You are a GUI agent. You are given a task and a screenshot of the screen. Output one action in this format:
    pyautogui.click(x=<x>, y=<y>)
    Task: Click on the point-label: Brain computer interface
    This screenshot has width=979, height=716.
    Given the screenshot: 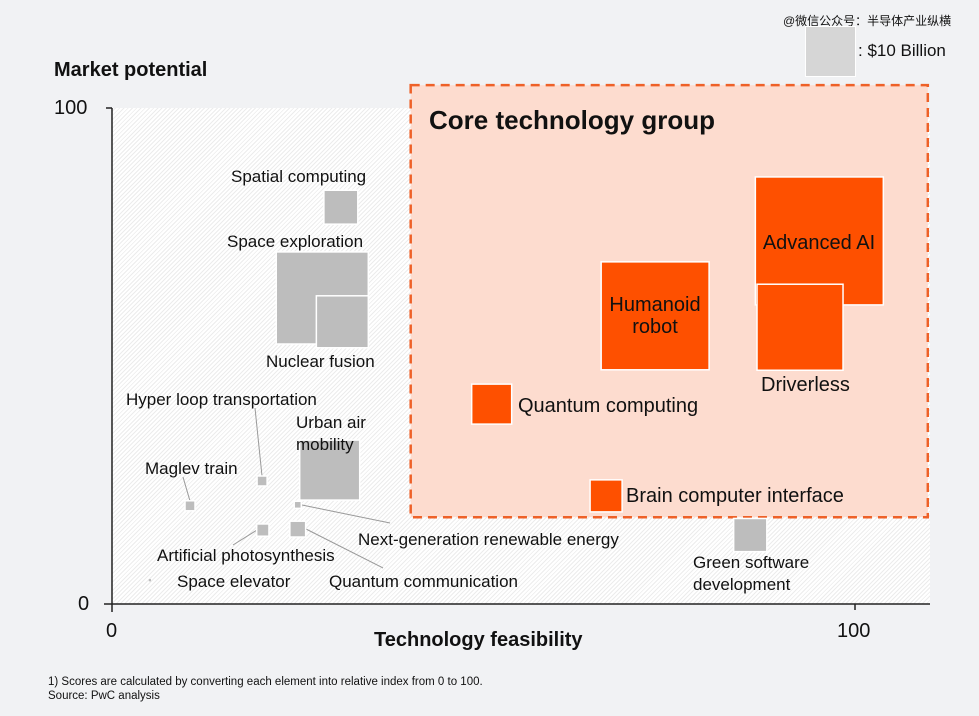 What is the action you would take?
    pyautogui.click(x=735, y=496)
    